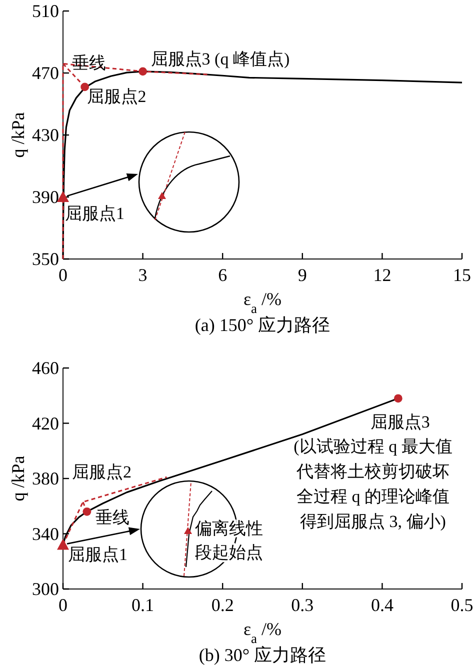 The image size is (474, 672). What do you see at coordinates (45, 11) in the screenshot?
I see `y-tick-label: 510` at bounding box center [45, 11].